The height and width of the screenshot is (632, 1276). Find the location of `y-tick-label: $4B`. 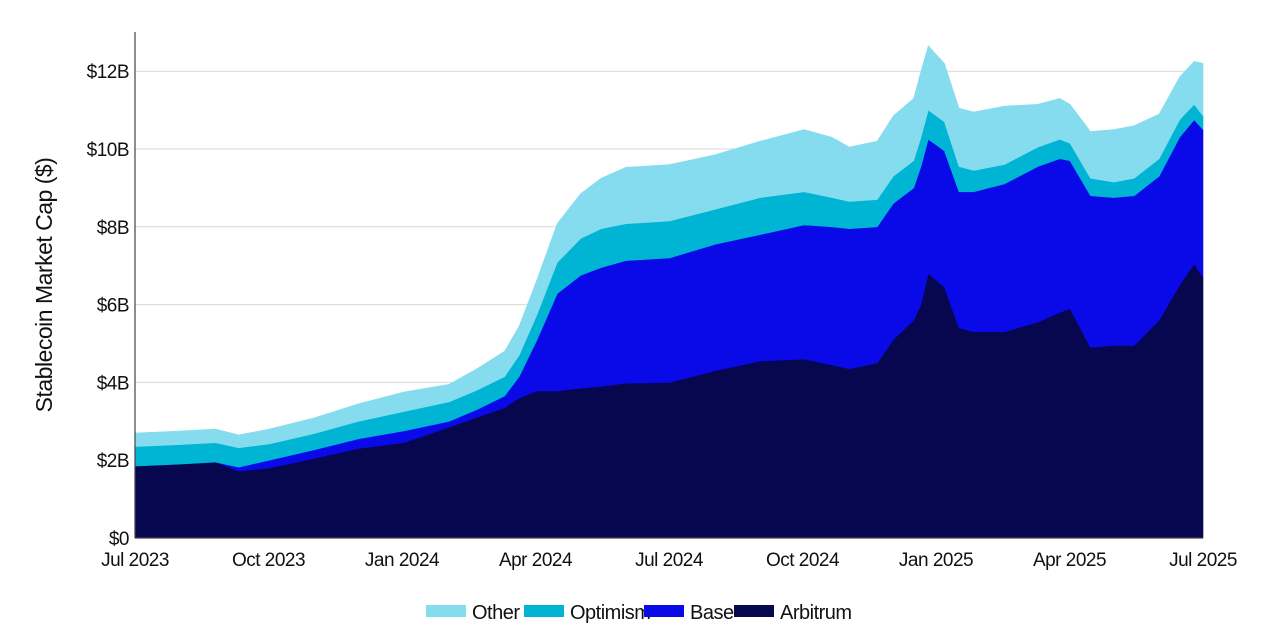

y-tick-label: $4B is located at coordinates (113, 383).